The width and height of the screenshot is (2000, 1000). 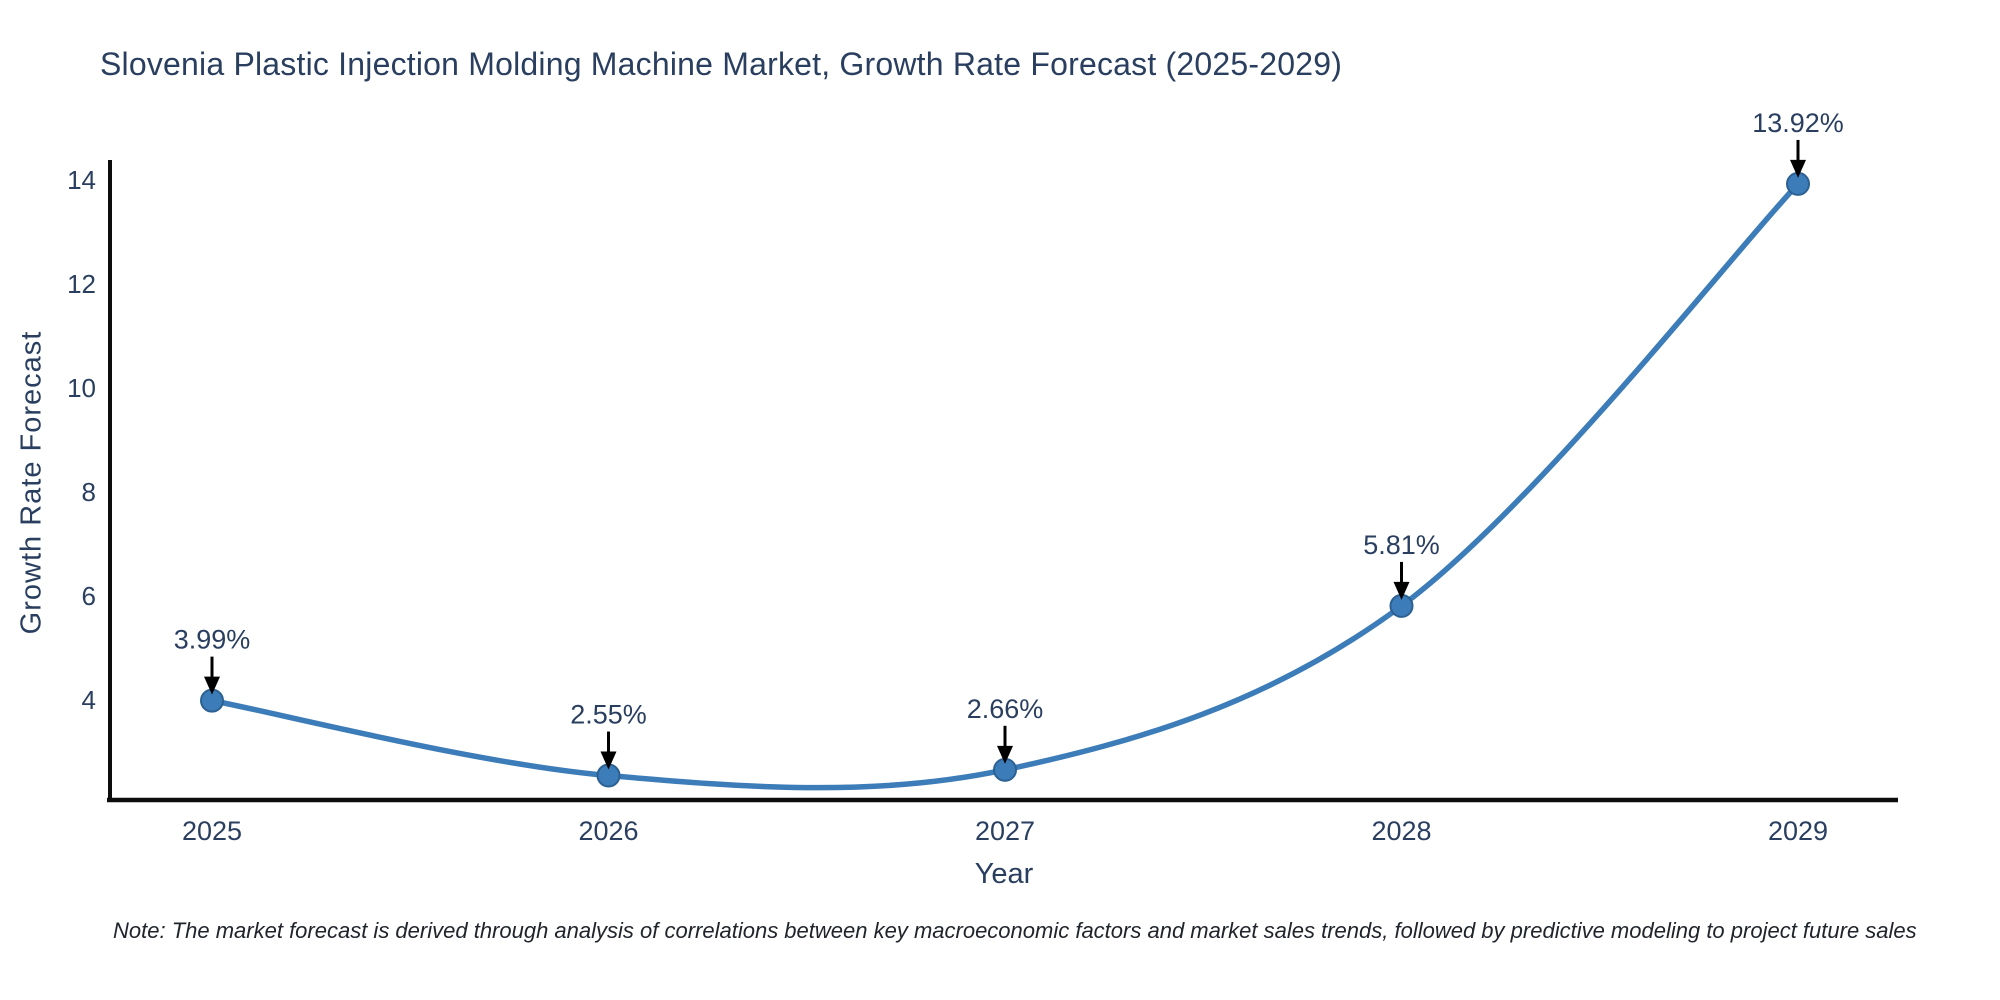 I want to click on annotation-label: 3.99%, so click(x=212, y=640).